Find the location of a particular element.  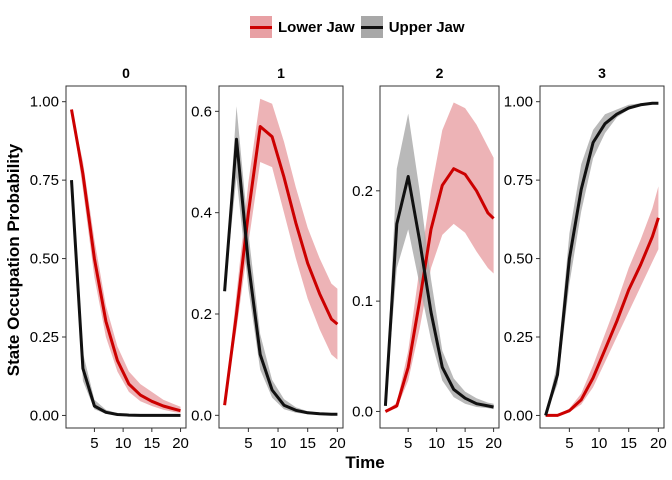

legend-label-lower-jaw: Lower Jaw is located at coordinates (316, 27).